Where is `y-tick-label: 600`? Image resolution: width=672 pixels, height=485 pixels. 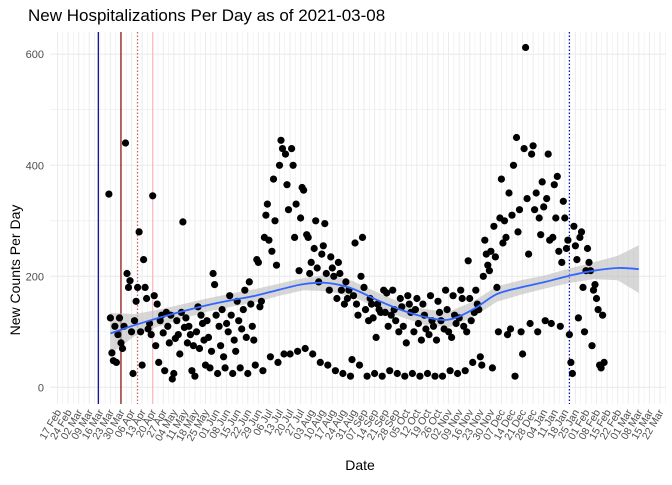 y-tick-label: 600 is located at coordinates (35, 55).